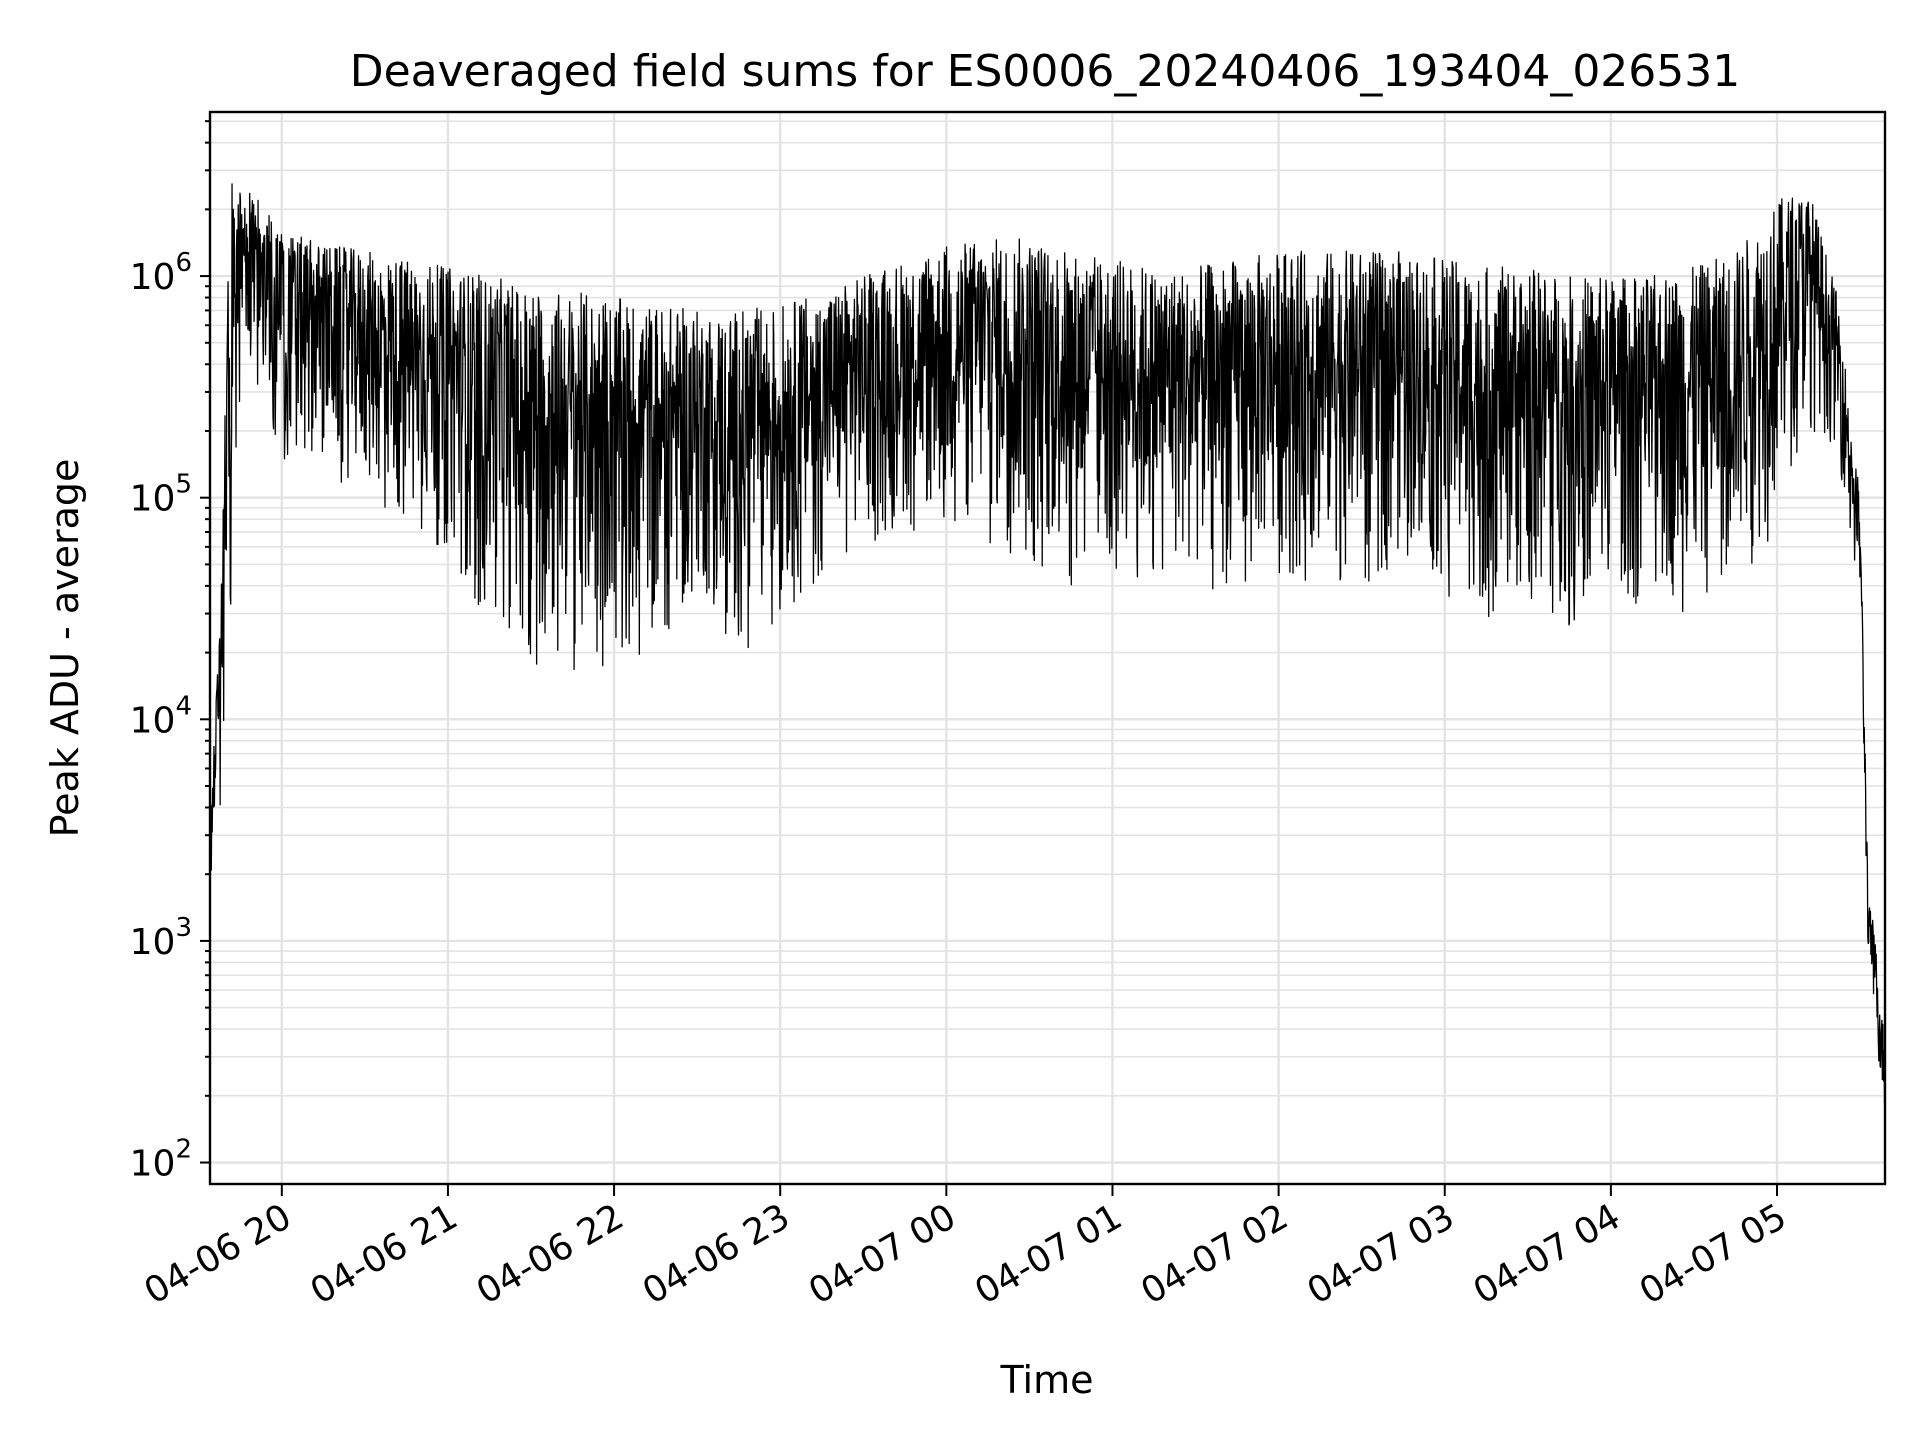  Describe the element at coordinates (161, 1160) in the screenshot. I see `y-tick-label: 10²` at that location.